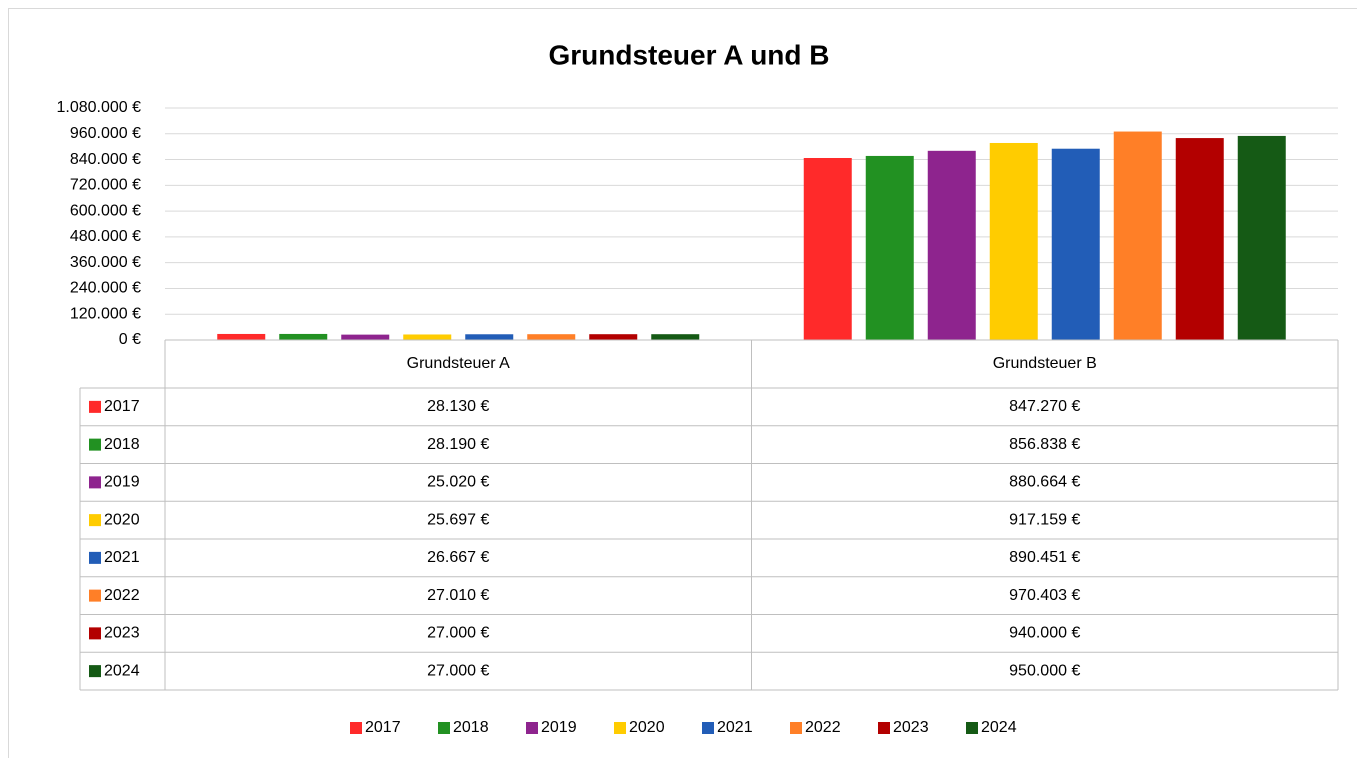 Image resolution: width=1357 pixels, height=758 pixels. Describe the element at coordinates (823, 727) in the screenshot. I see `legend-label: 2022` at that location.